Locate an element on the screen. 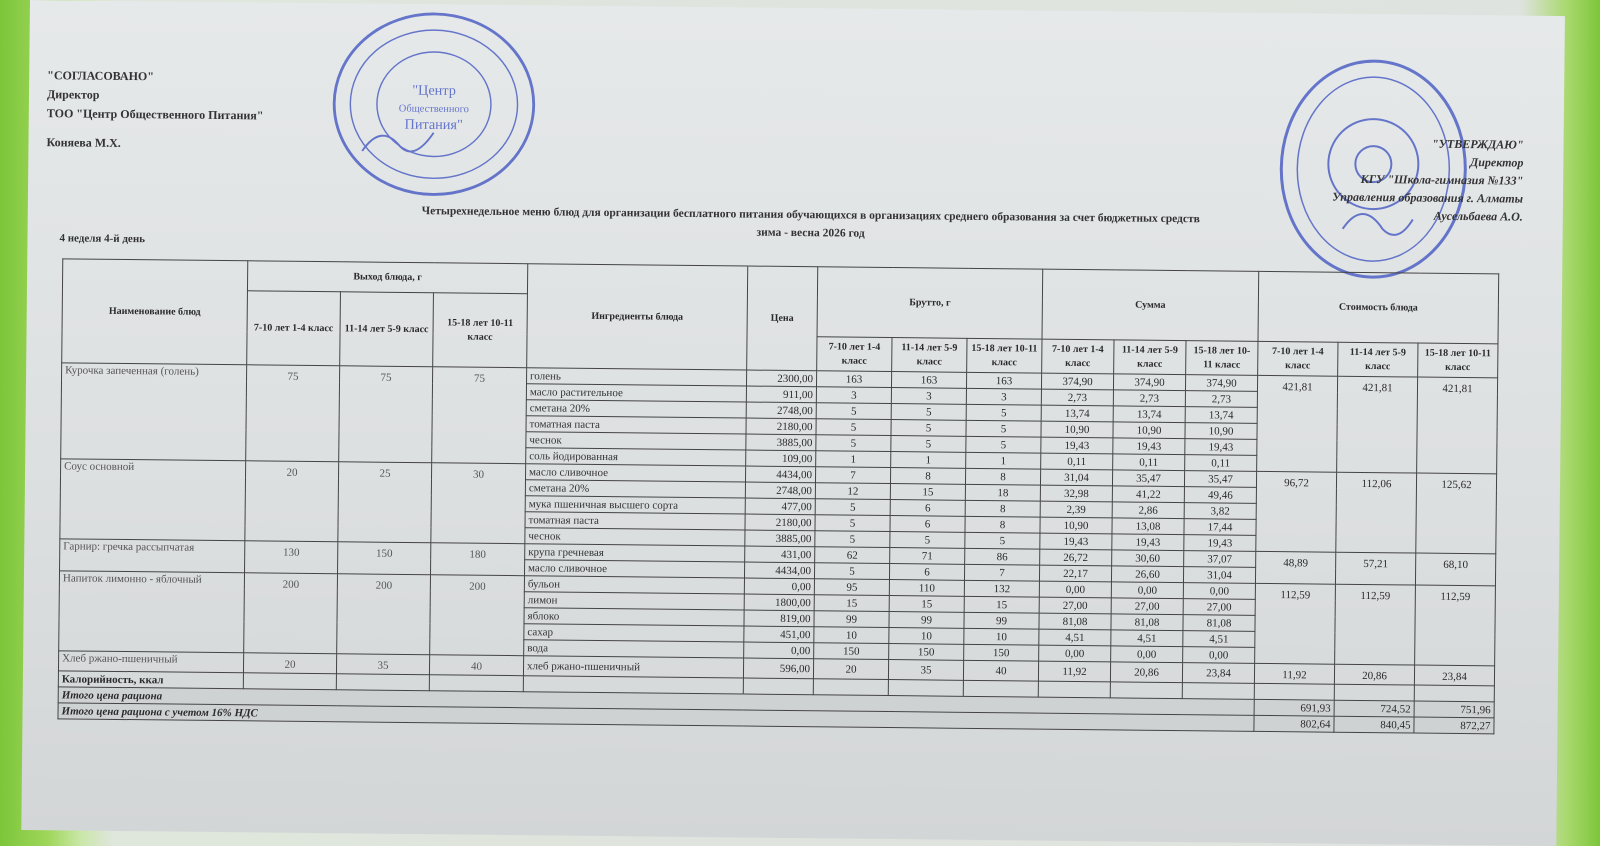  ingredient-sum: 23,84 is located at coordinates (1218, 673).